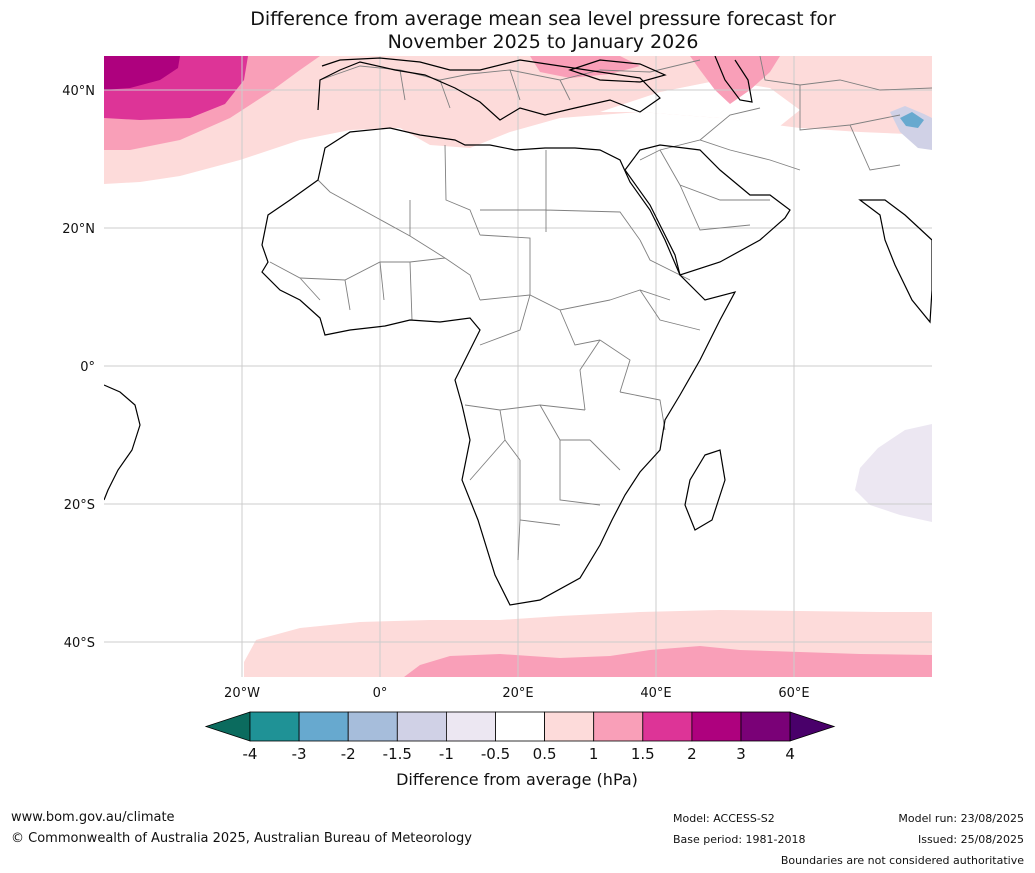 The image size is (1035, 873). Describe the element at coordinates (893, 473) in the screenshot. I see `anomaly-indian-ocean-negative` at that location.